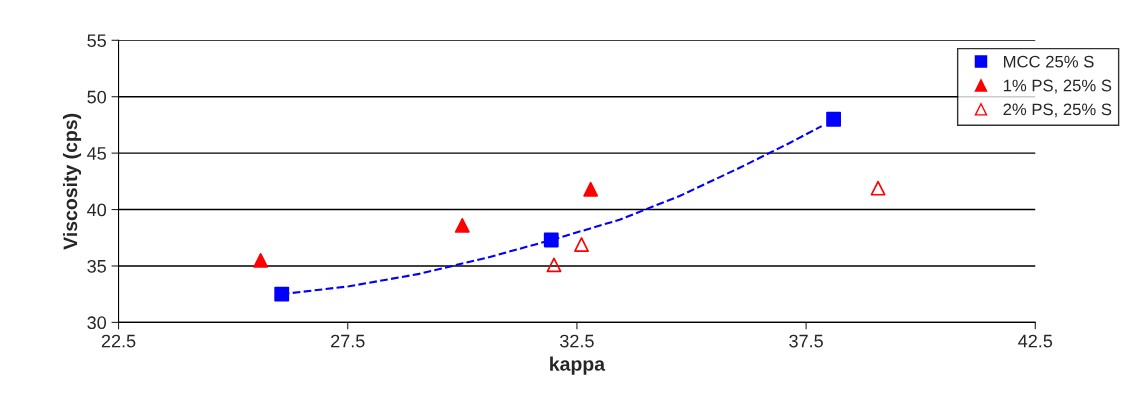  Describe the element at coordinates (118, 341) in the screenshot. I see `x-tick-label: 22.5` at that location.